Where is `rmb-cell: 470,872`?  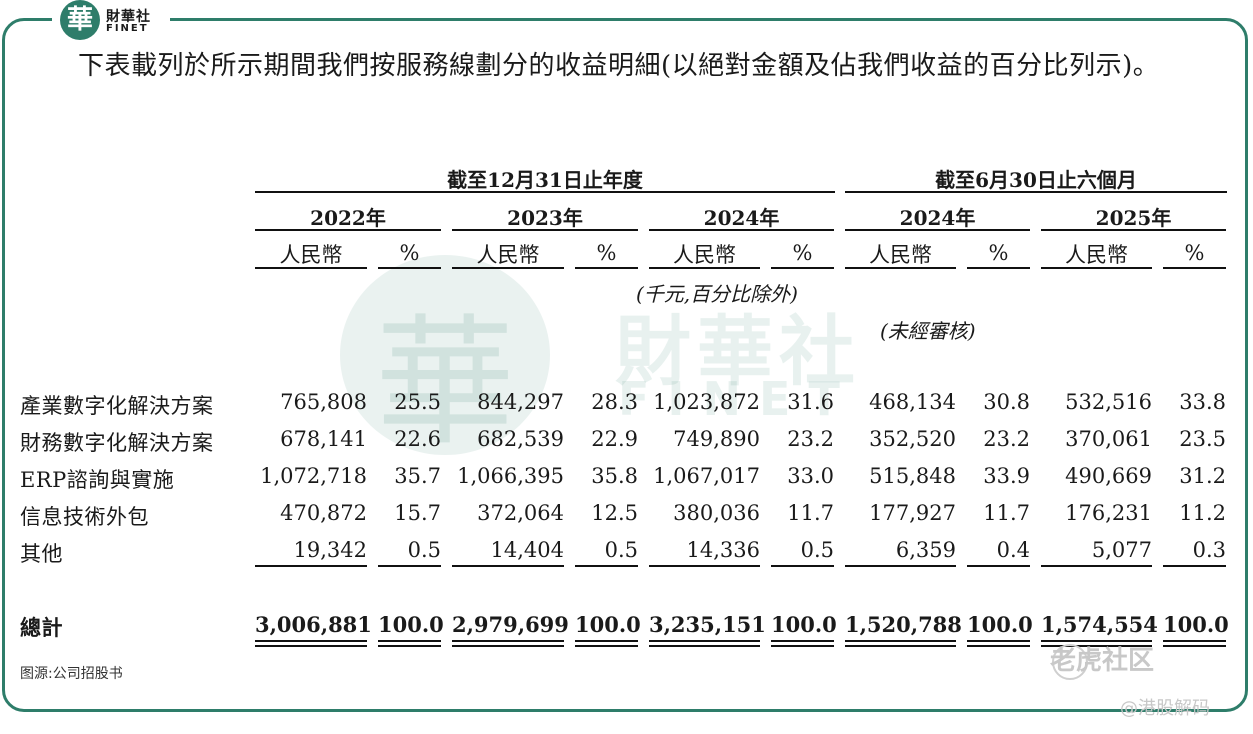
rmb-cell: 470,872 is located at coordinates (323, 513).